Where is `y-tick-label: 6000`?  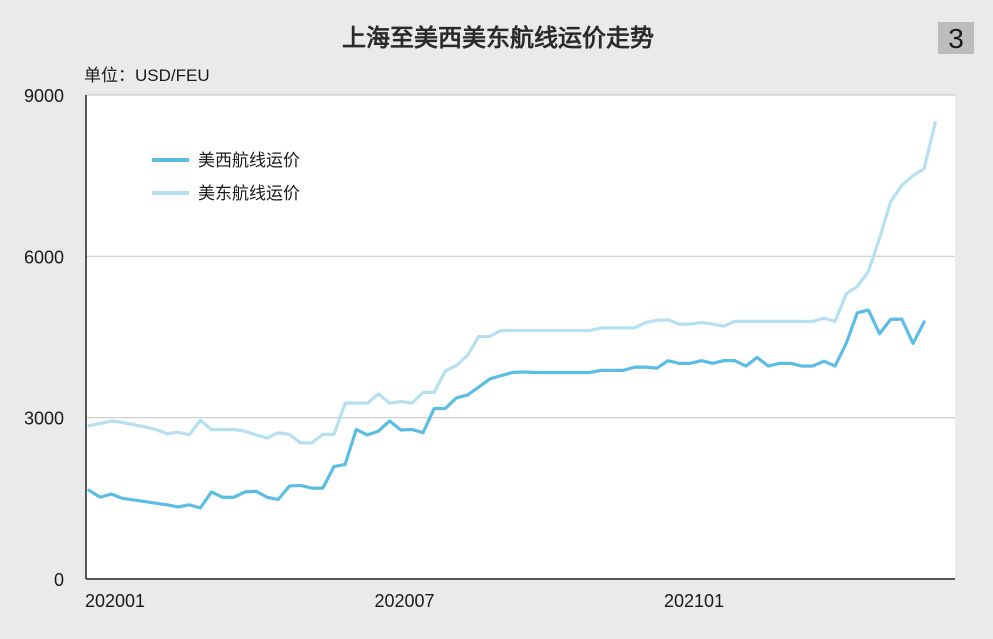
y-tick-label: 6000 is located at coordinates (44, 257).